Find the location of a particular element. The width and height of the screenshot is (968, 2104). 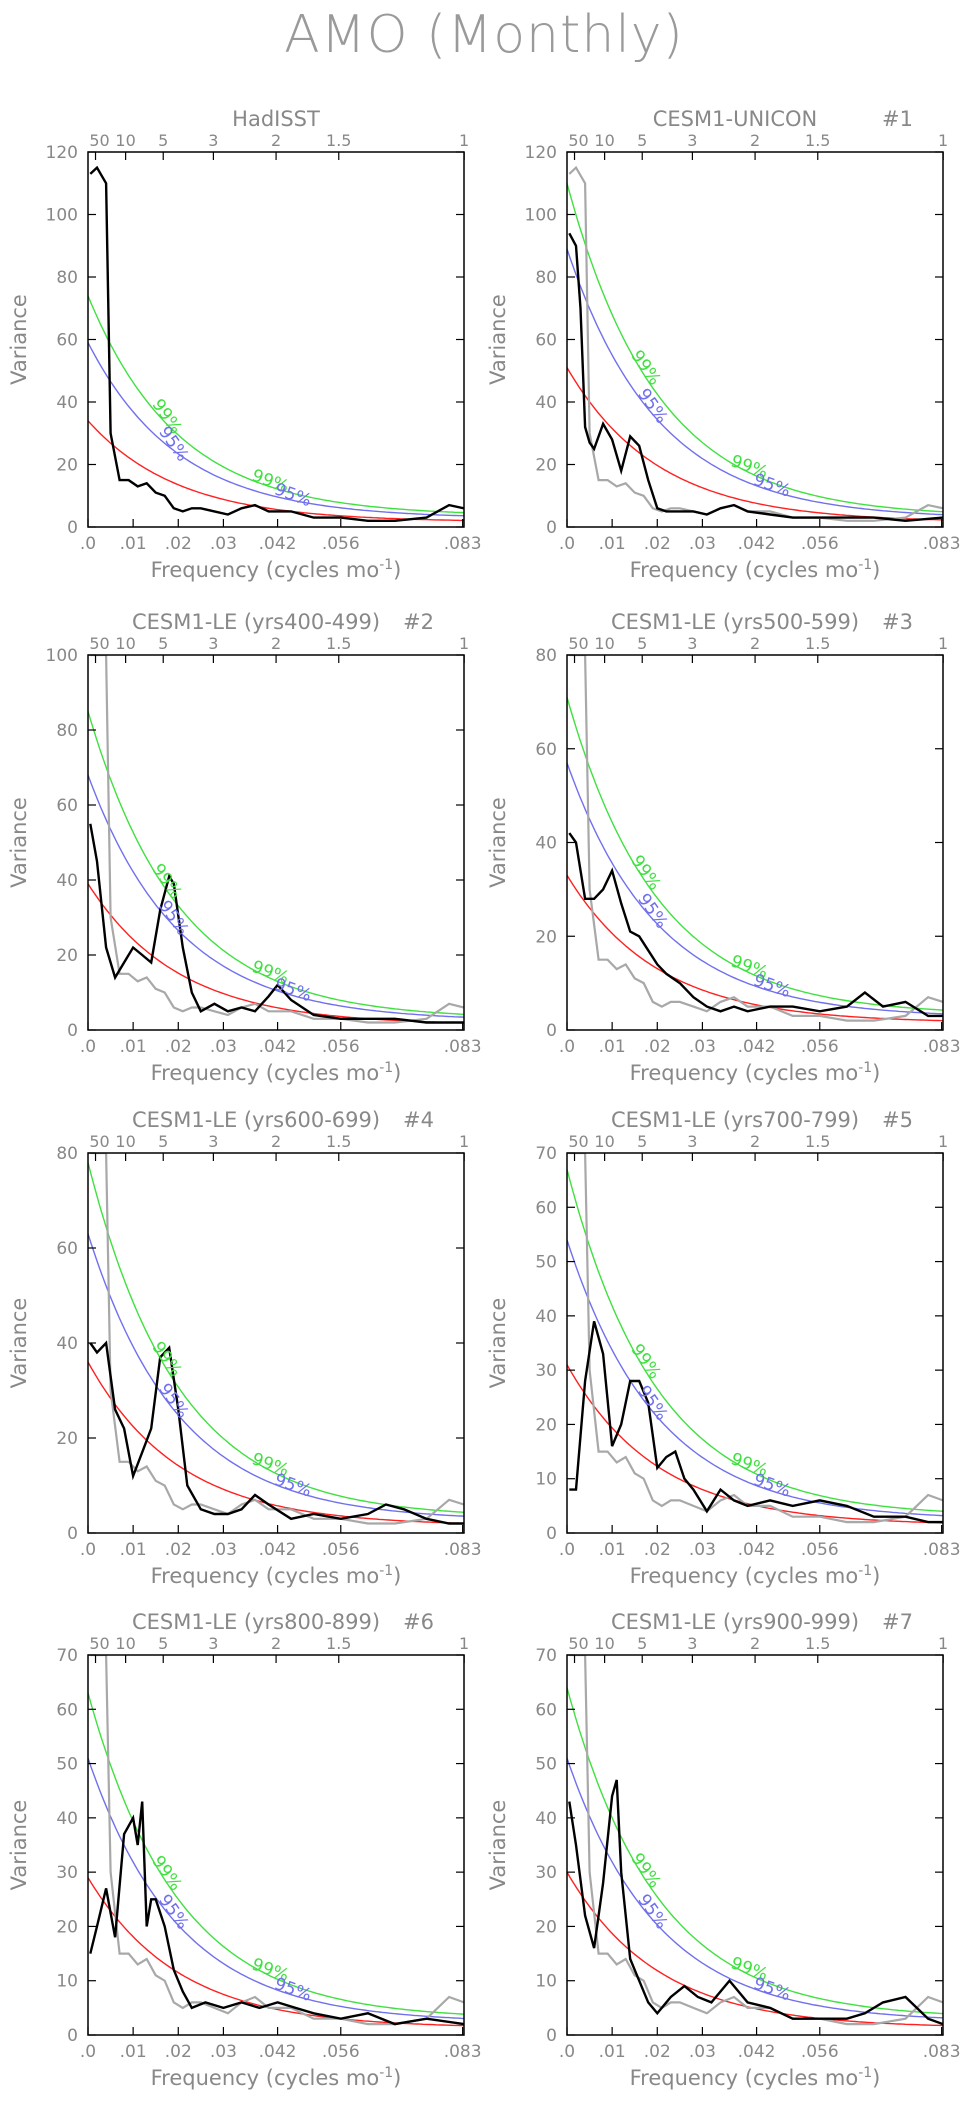

x-tick-label: .01 is located at coordinates (133, 2052).